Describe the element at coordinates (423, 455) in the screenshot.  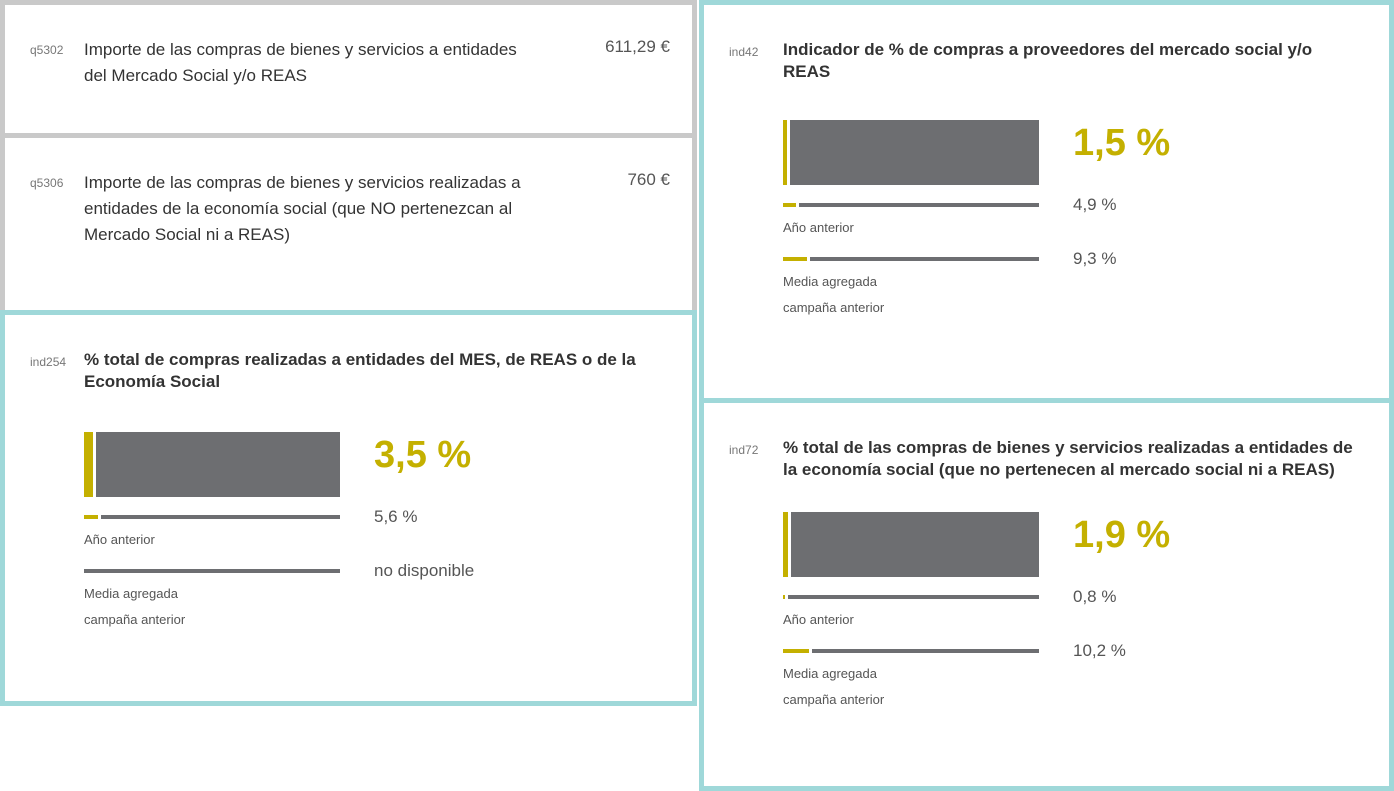
I see `current-value: 3,5 %` at that location.